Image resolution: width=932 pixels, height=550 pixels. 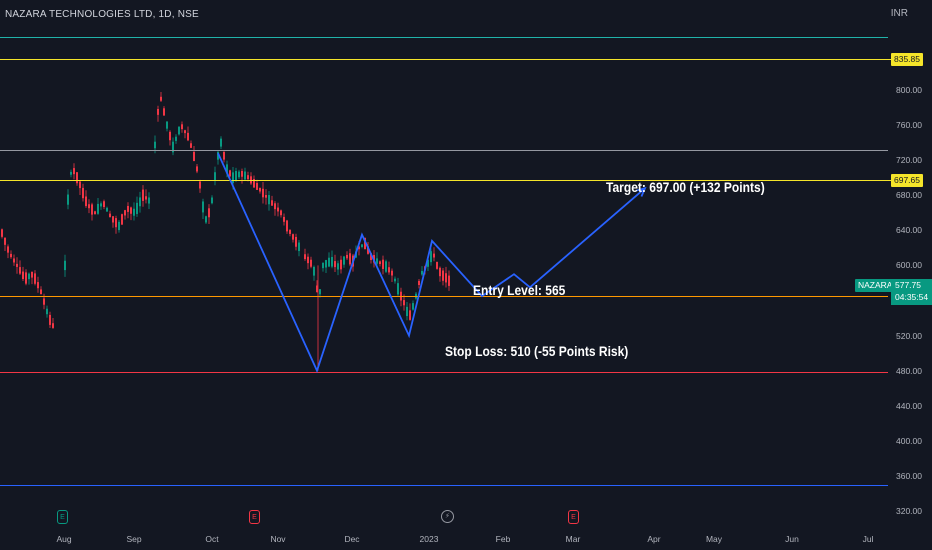 I want to click on time-tick-label: 2023, so click(x=429, y=539).